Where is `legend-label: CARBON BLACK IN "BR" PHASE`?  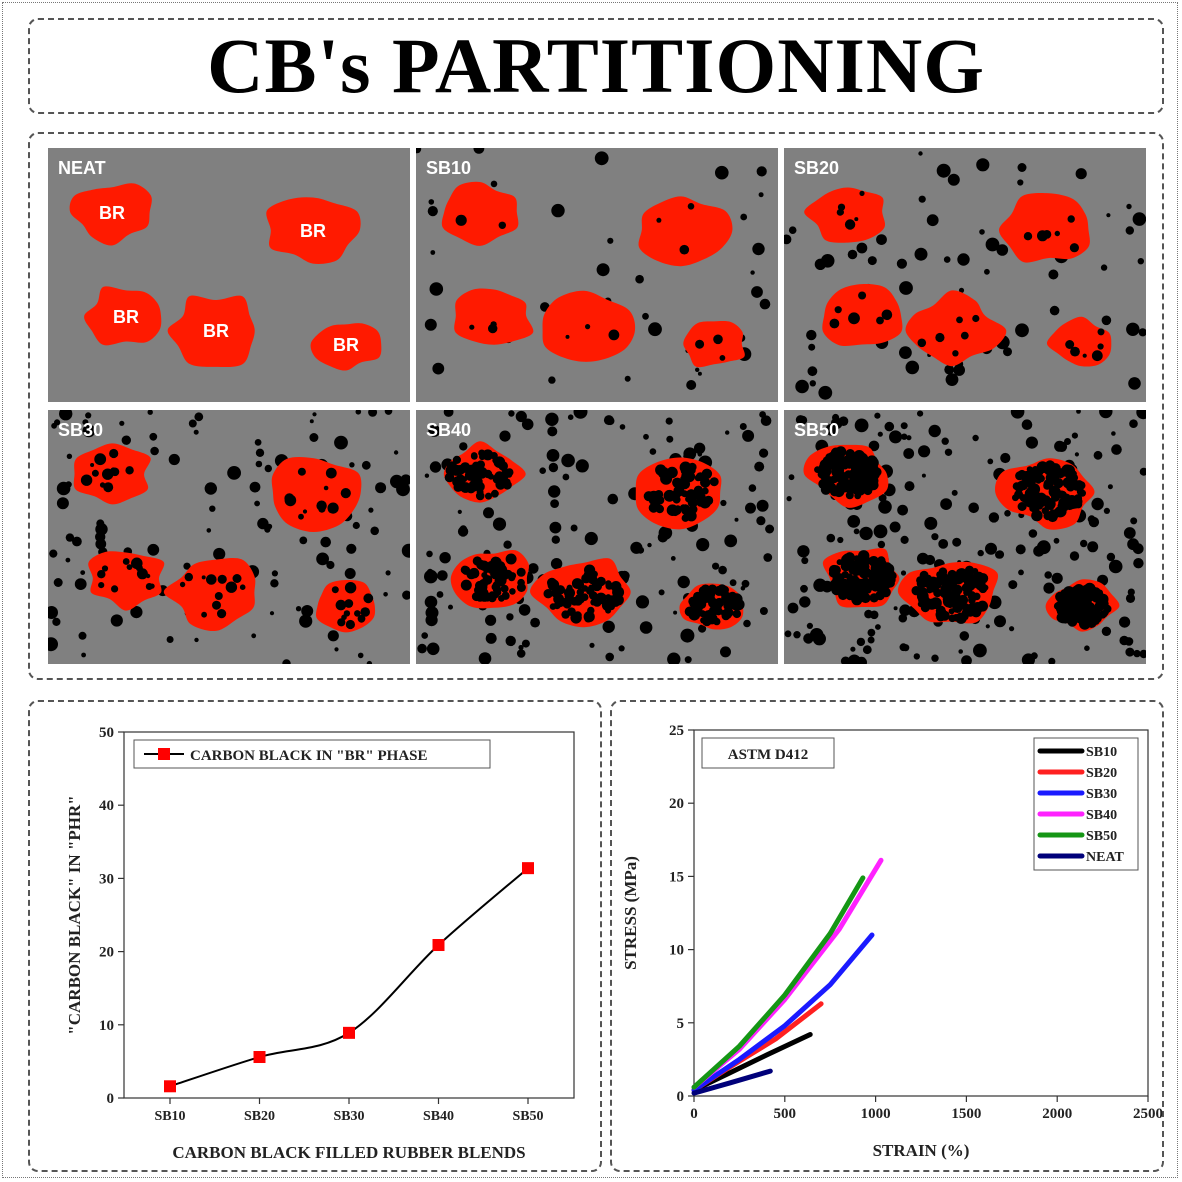 legend-label: CARBON BLACK IN "BR" PHASE is located at coordinates (309, 756).